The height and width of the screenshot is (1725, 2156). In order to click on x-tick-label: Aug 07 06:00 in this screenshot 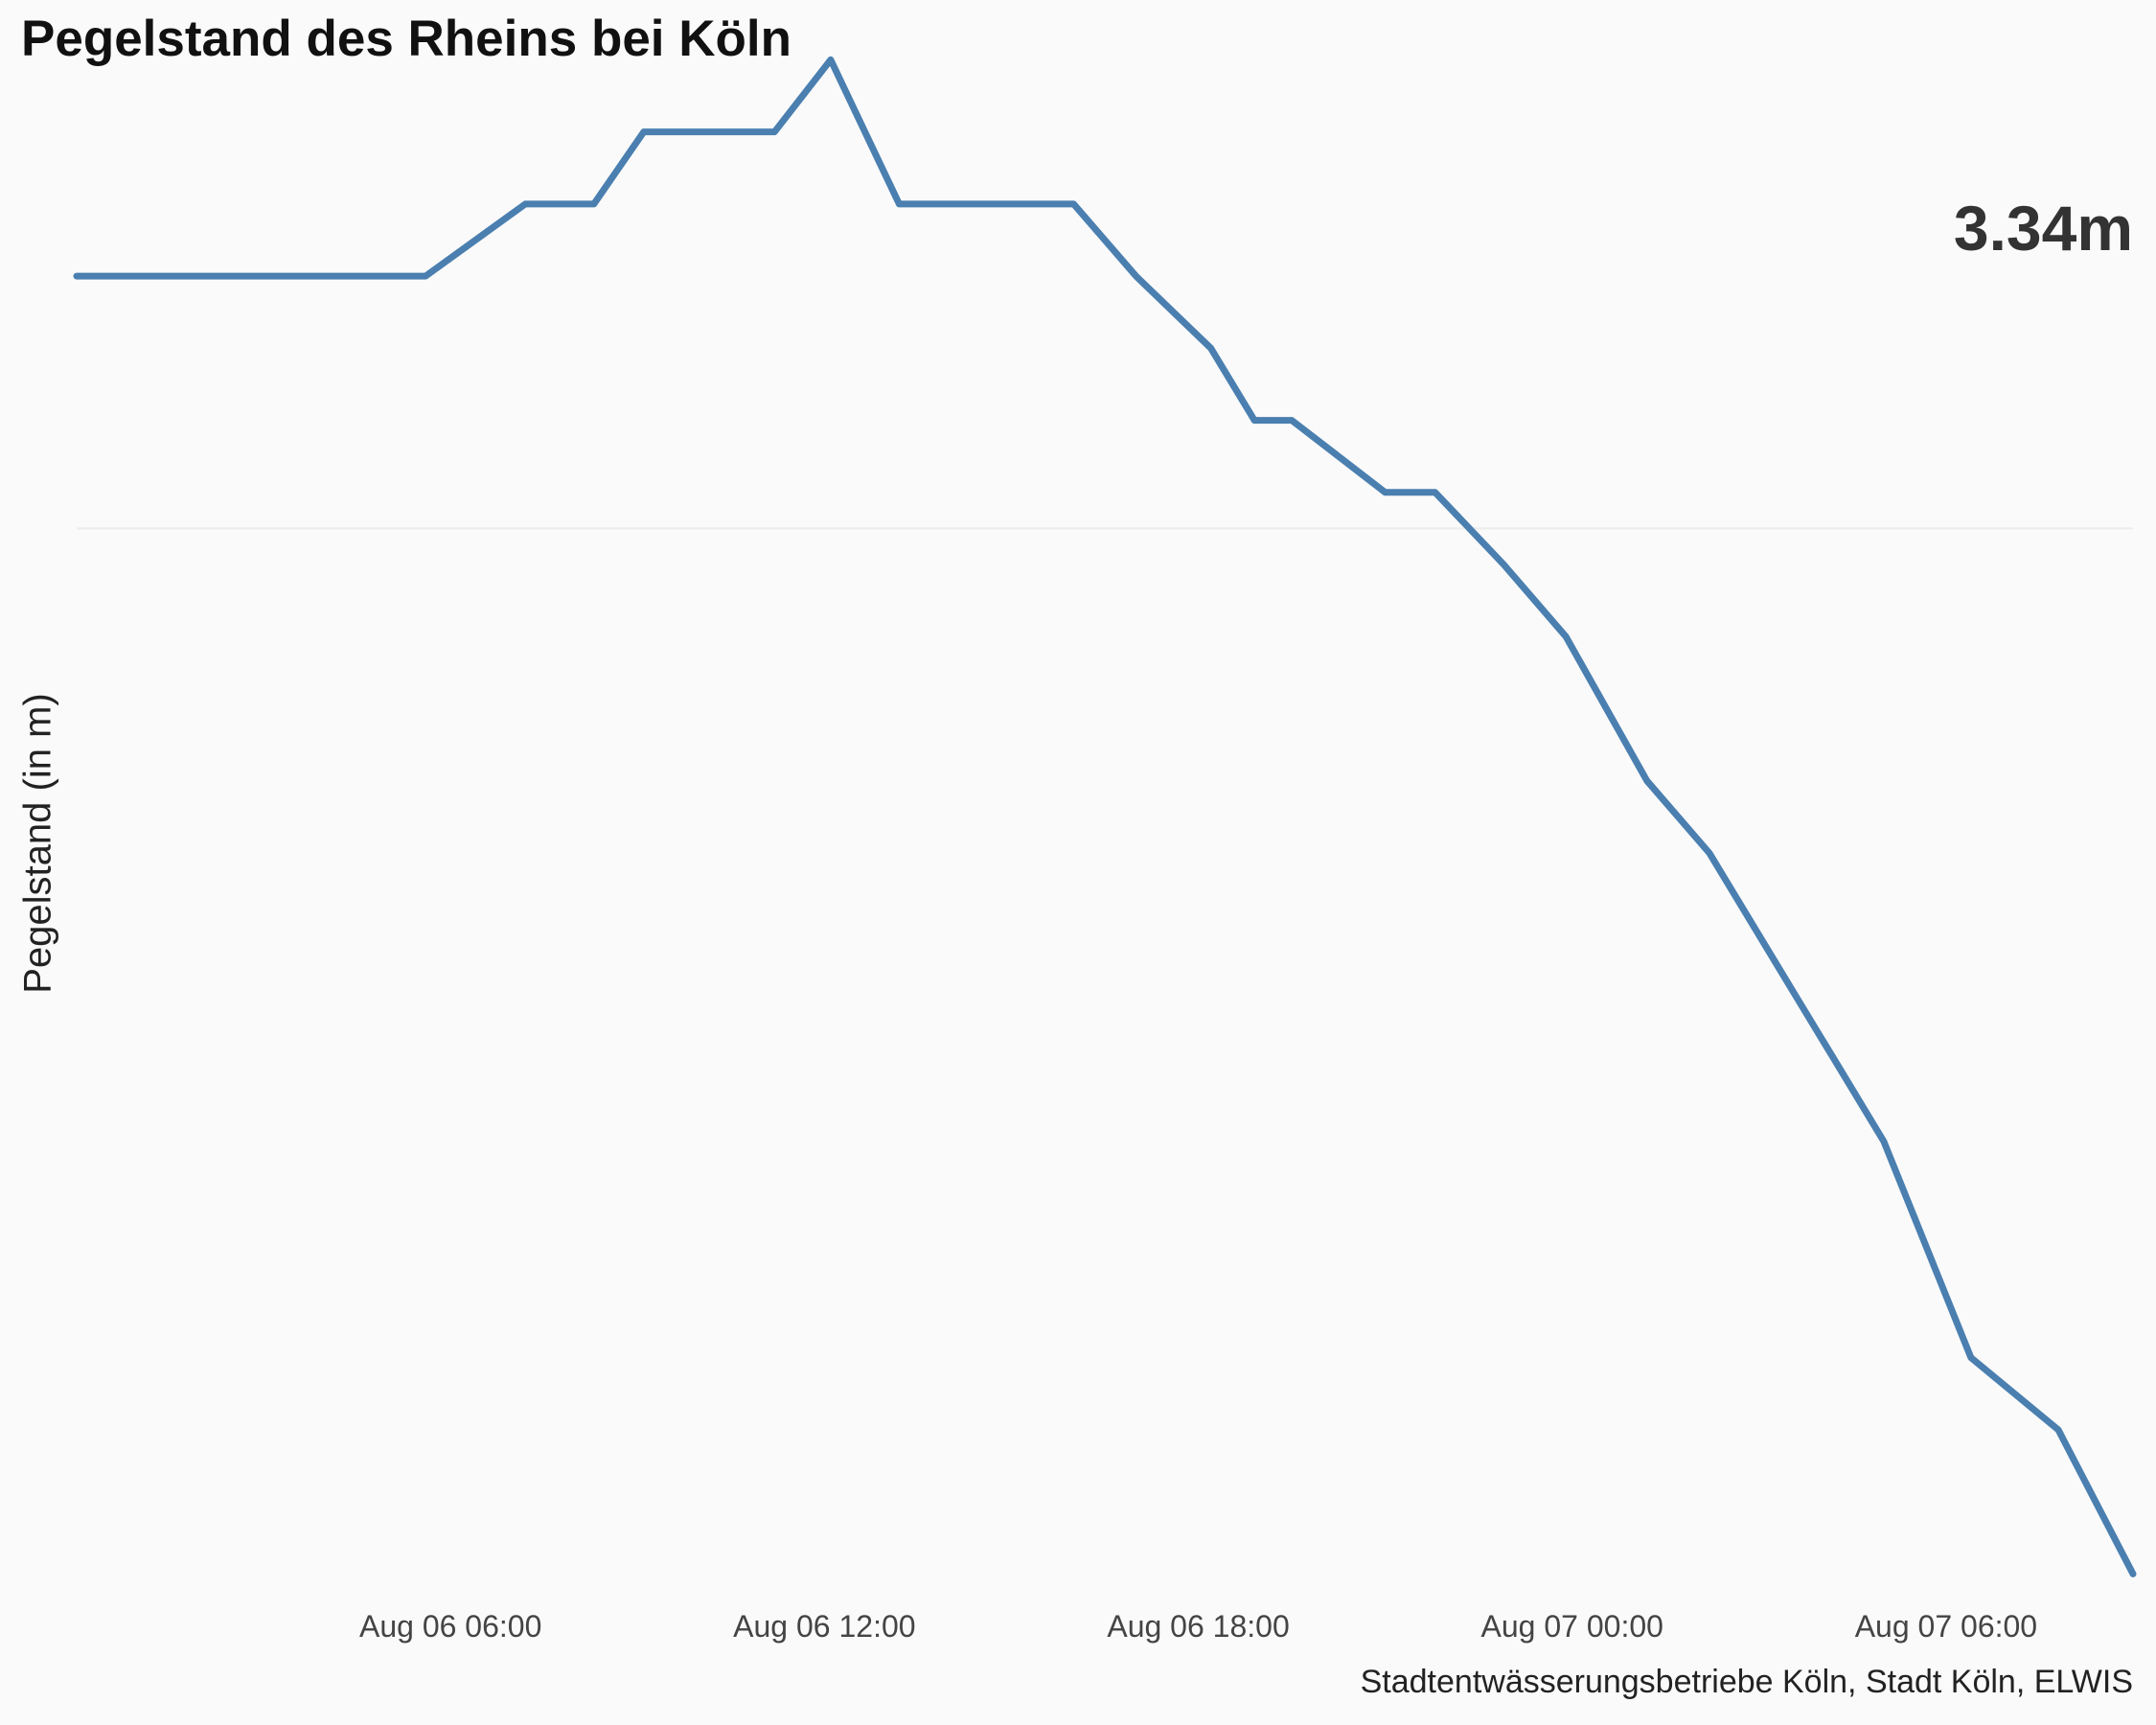, I will do `click(1946, 1626)`.